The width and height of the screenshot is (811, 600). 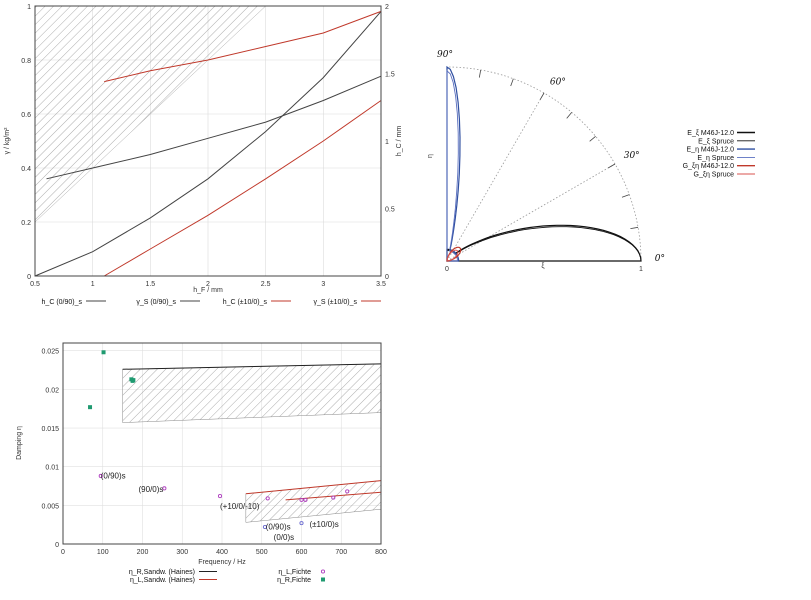 I want to click on chart-c-xtick: 600, so click(x=302, y=552).